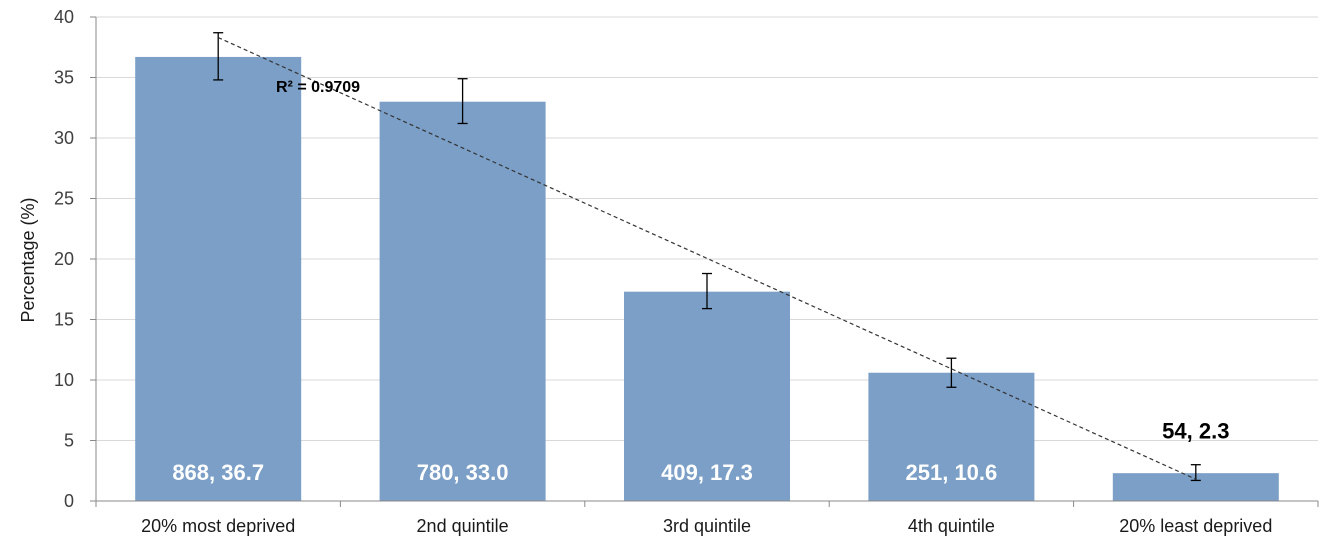 The image size is (1323, 544). I want to click on y-tick-label: 20, so click(64, 259).